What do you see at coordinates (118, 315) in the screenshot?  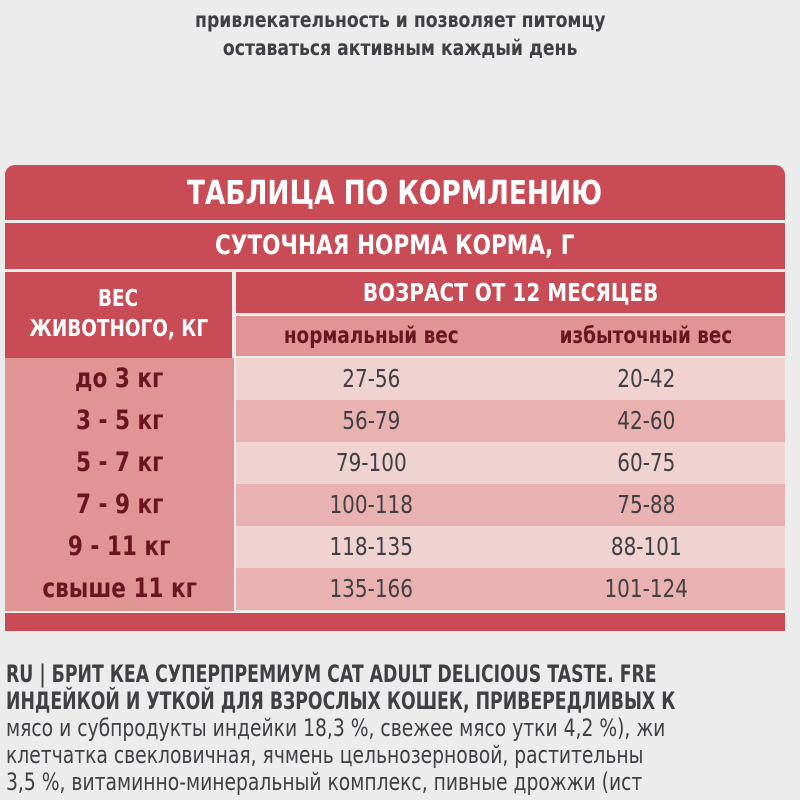 I see `weight-header: ВЕС ЖИВОТНОГО, КГ` at bounding box center [118, 315].